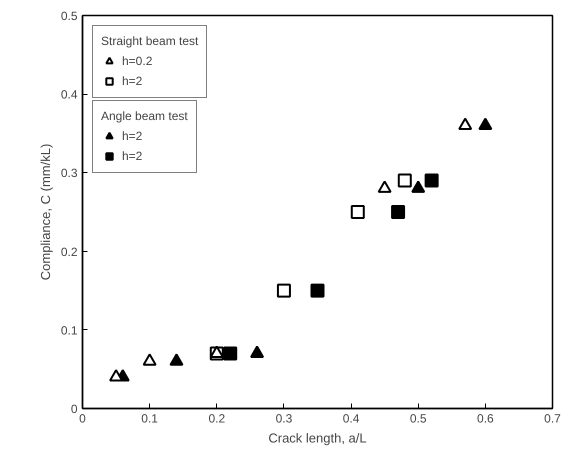 This screenshot has height=466, width=575. Describe the element at coordinates (69, 173) in the screenshot. I see `y-tick-label: 0.3` at that location.